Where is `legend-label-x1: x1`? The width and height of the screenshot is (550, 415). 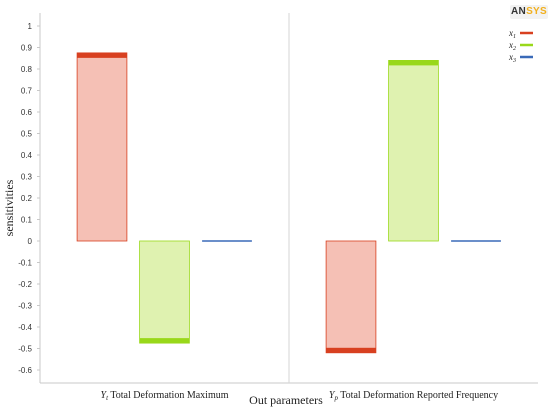 legend-label-x1: x1 is located at coordinates (512, 34).